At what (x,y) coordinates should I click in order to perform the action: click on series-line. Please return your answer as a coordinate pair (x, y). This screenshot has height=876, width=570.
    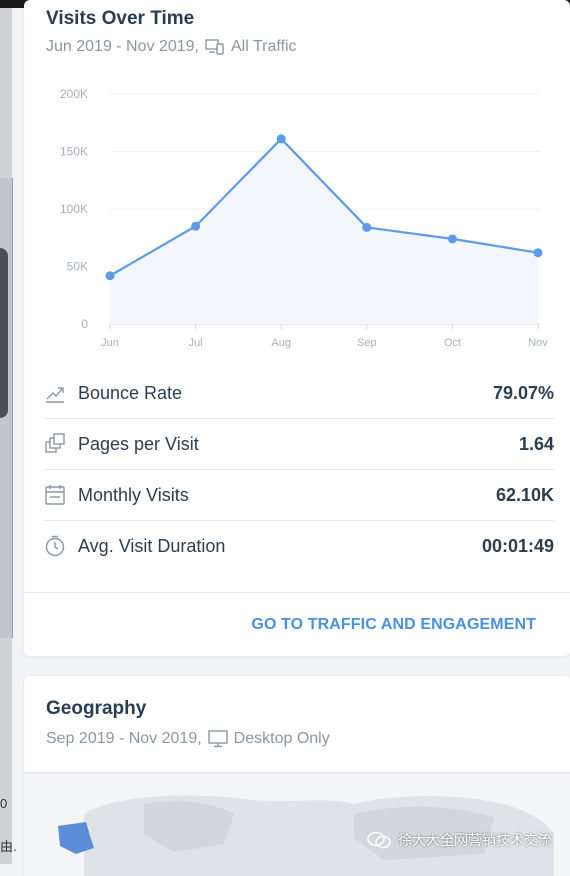
    Looking at the image, I should click on (324, 207).